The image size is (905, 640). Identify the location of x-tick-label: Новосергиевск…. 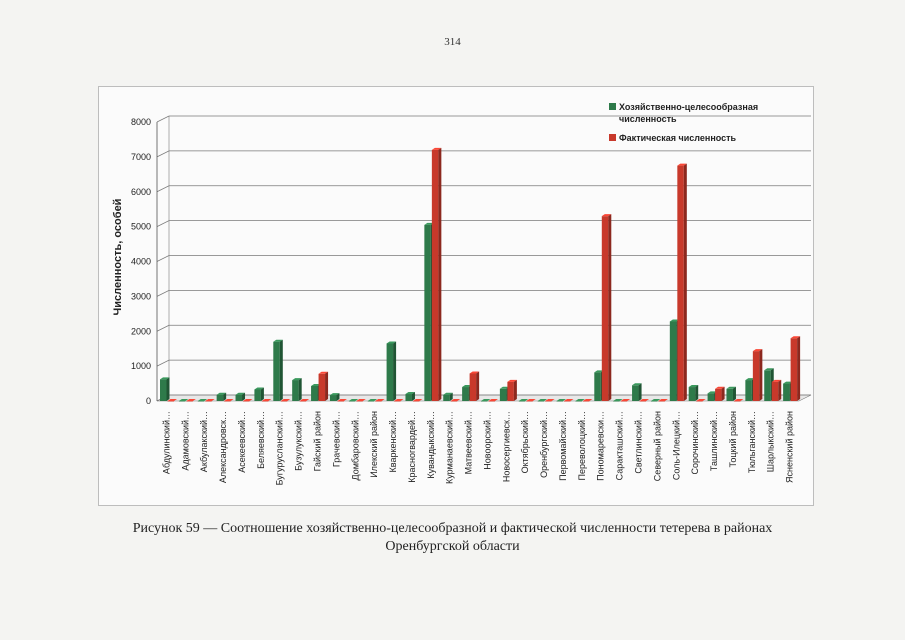
(506, 446).